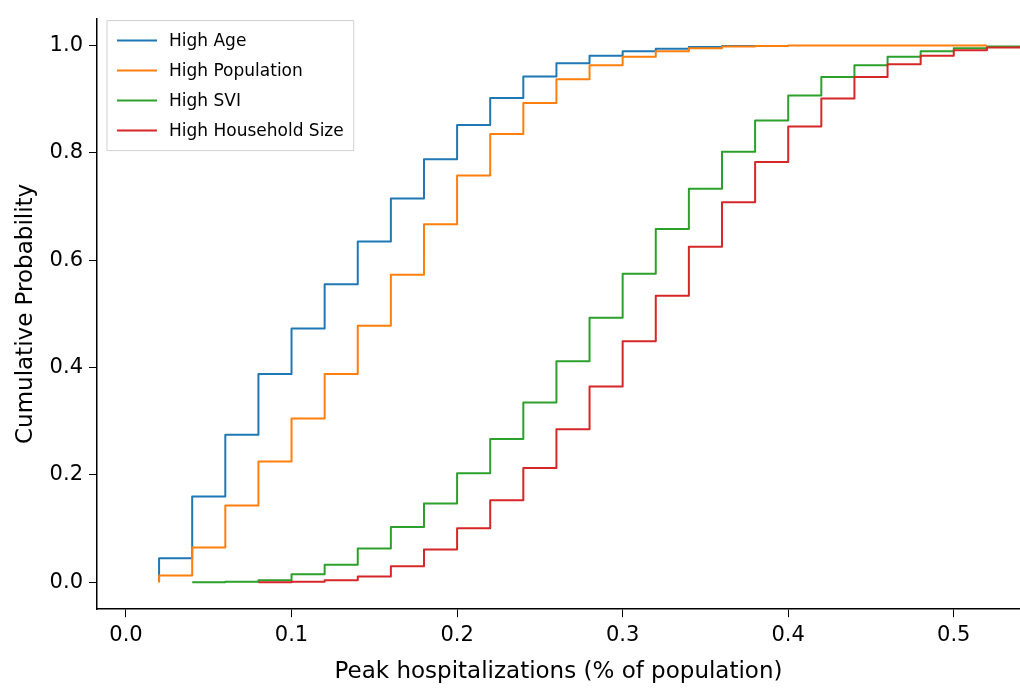 This screenshot has width=1020, height=696. I want to click on x-tick-label: 0.3, so click(622, 634).